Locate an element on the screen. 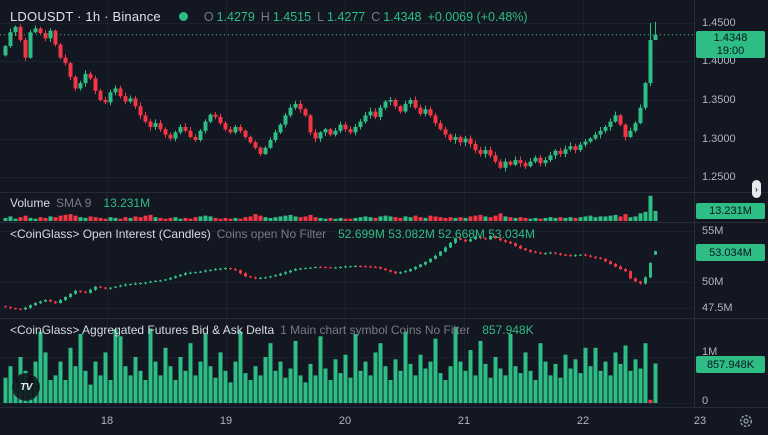 The height and width of the screenshot is (435, 768). time-scale: 18 19 20 21 22 23 is located at coordinates (384, 421).